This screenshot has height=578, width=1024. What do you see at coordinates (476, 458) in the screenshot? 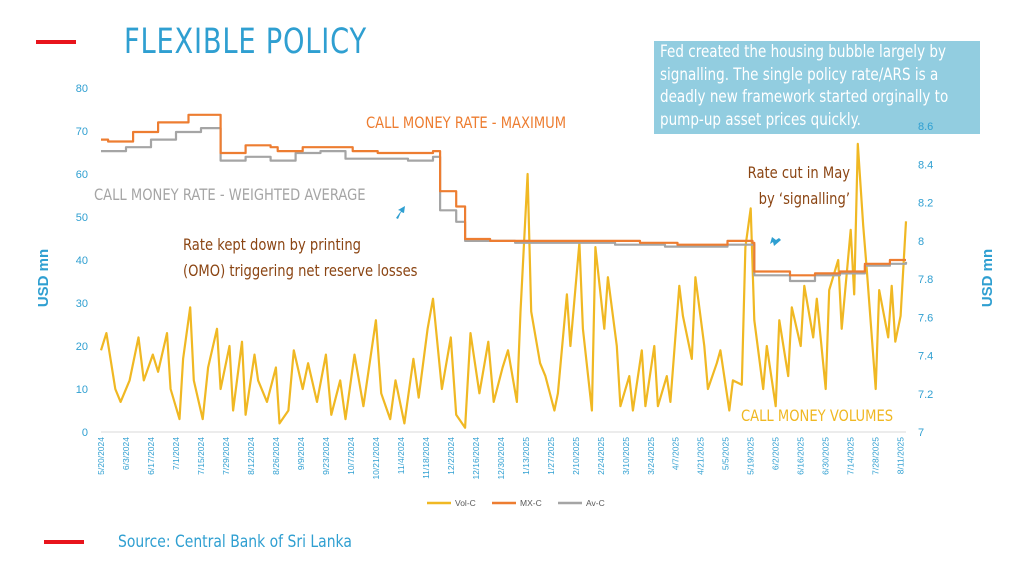
I see `x-axis-tick-label: 12/16/2024` at bounding box center [476, 458].